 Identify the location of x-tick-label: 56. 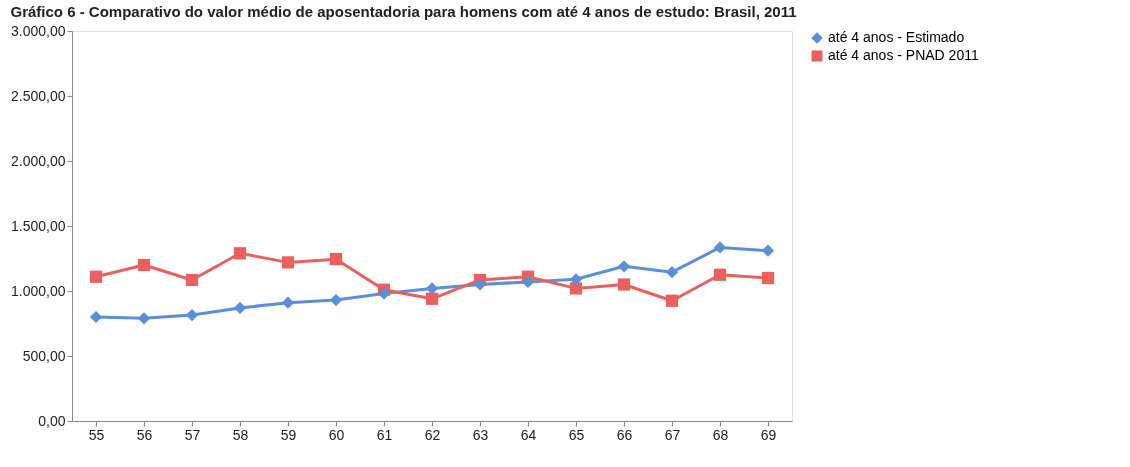
(144, 434).